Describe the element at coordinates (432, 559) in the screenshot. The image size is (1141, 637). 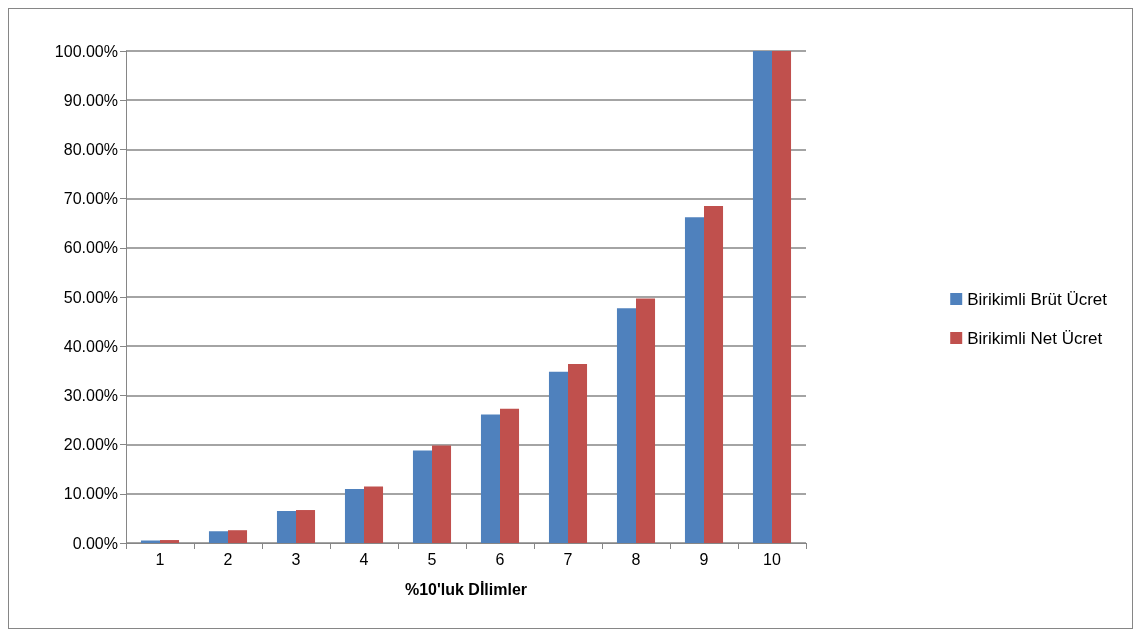
I see `x-tick-label: 5` at that location.